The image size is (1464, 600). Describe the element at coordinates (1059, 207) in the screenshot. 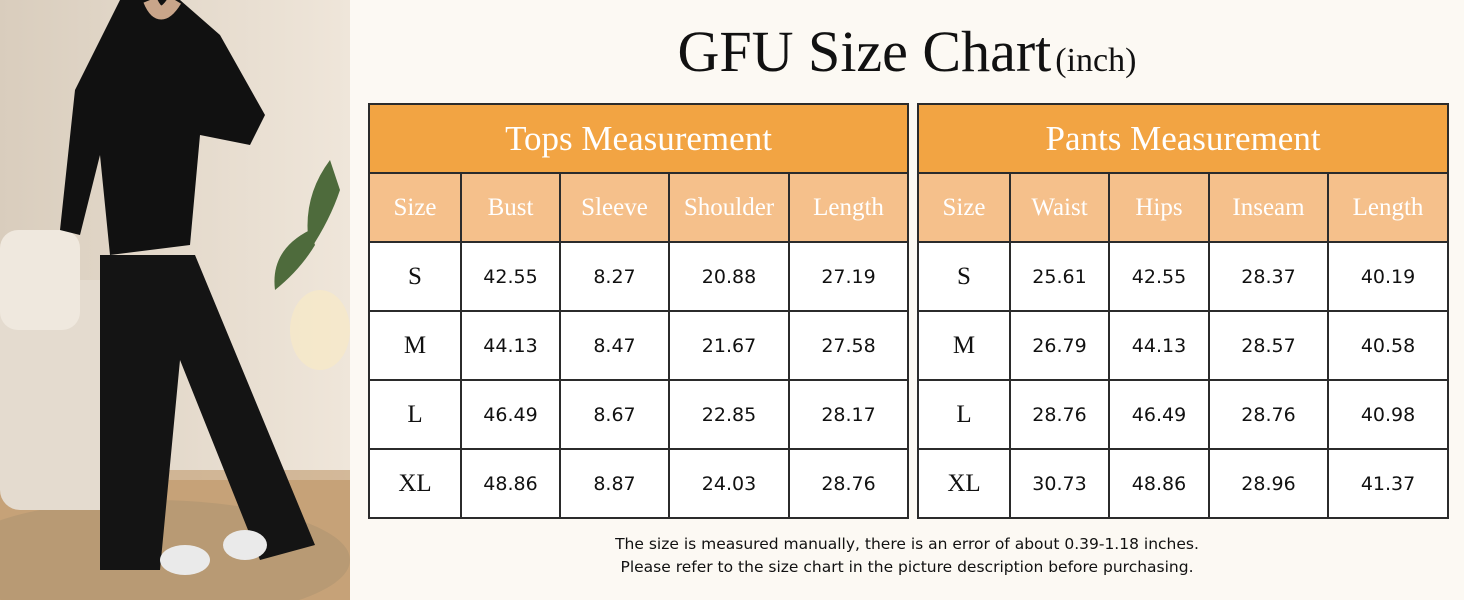

I see `column-header: Waist` at that location.